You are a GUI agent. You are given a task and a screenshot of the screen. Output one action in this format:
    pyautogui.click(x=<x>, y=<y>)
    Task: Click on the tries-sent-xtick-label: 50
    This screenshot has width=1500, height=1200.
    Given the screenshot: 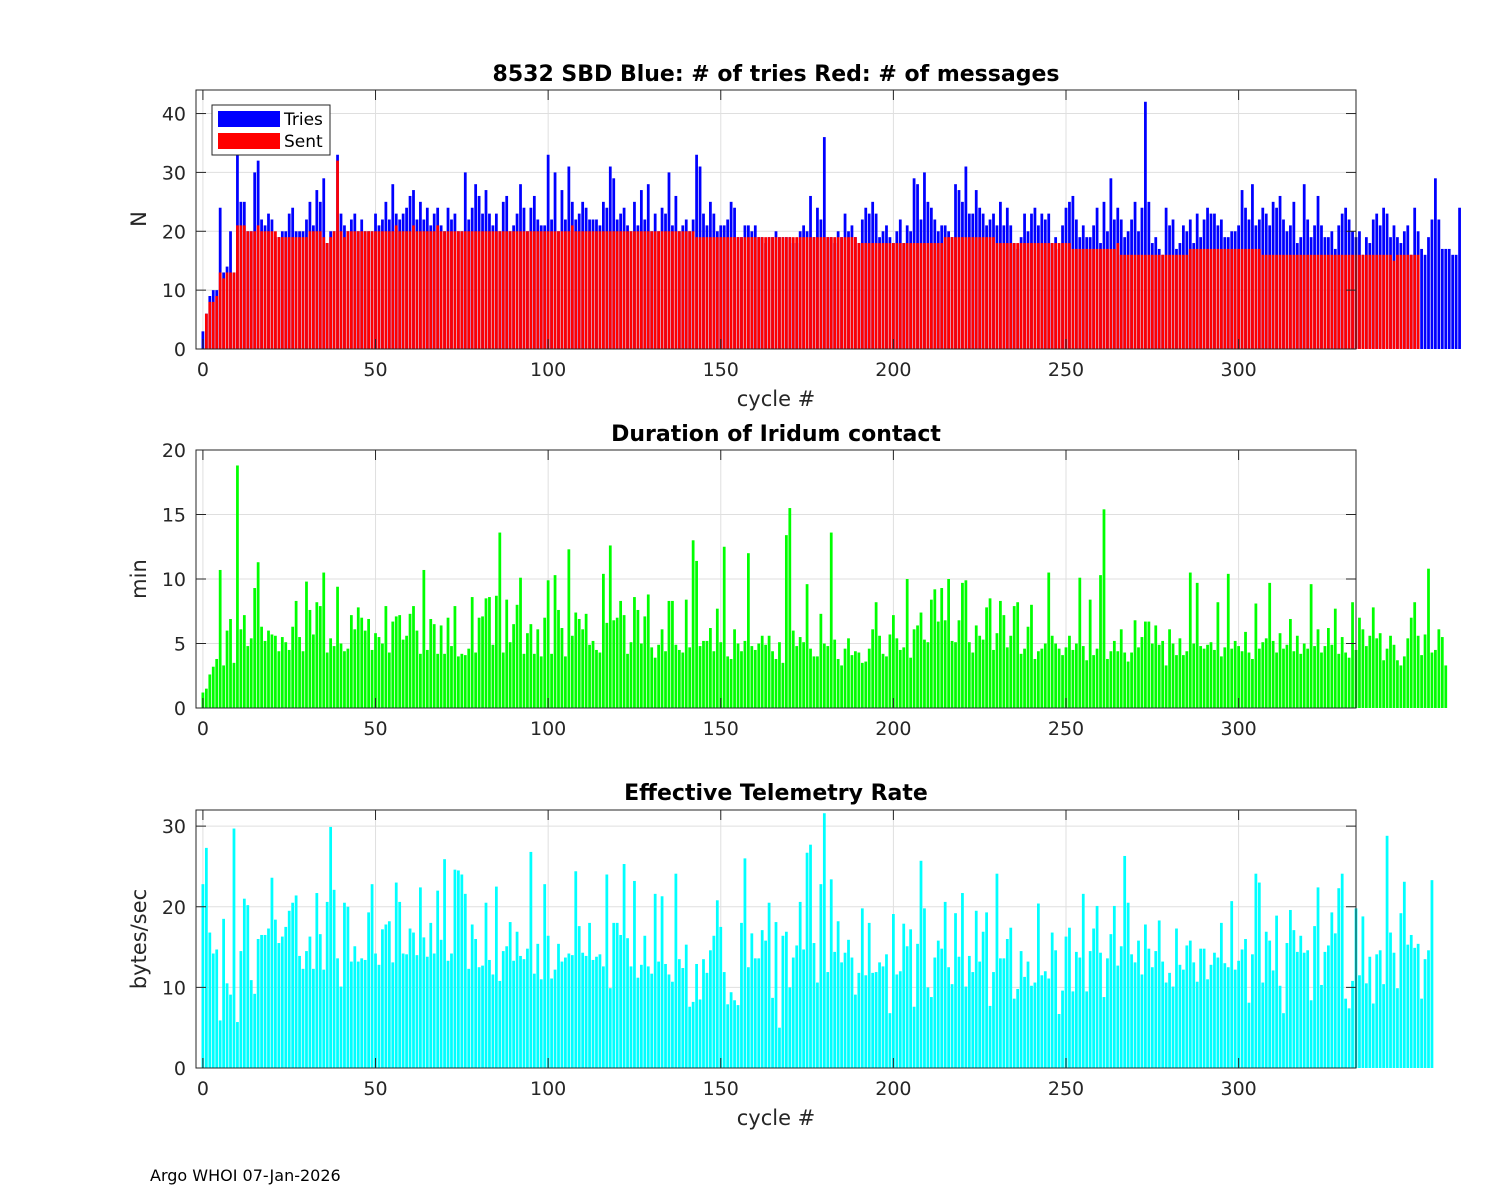 What is the action you would take?
    pyautogui.click(x=375, y=370)
    